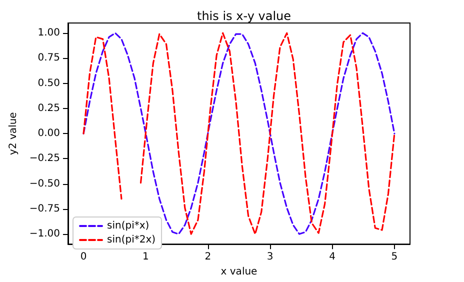 This screenshot has width=464, height=282. What do you see at coordinates (394, 257) in the screenshot?
I see `x-tick-label: 5` at bounding box center [394, 257].